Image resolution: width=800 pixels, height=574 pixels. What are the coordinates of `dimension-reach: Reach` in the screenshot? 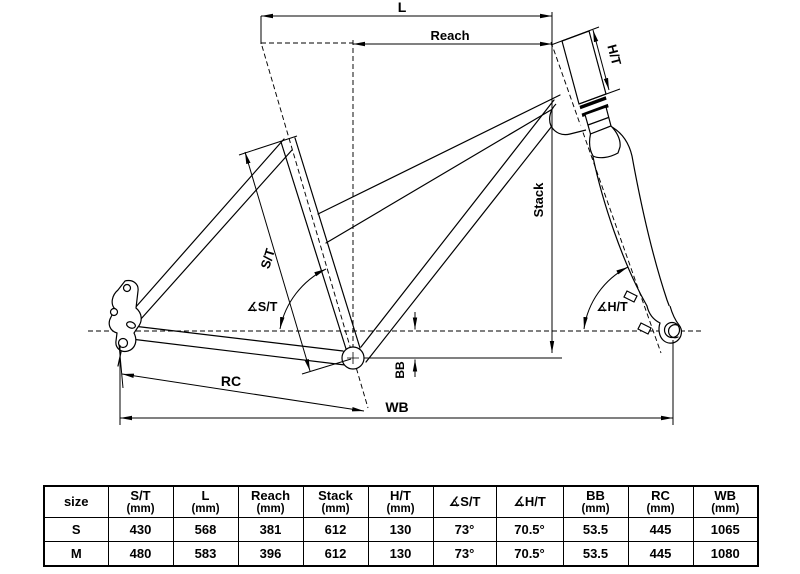 It's located at (452, 37).